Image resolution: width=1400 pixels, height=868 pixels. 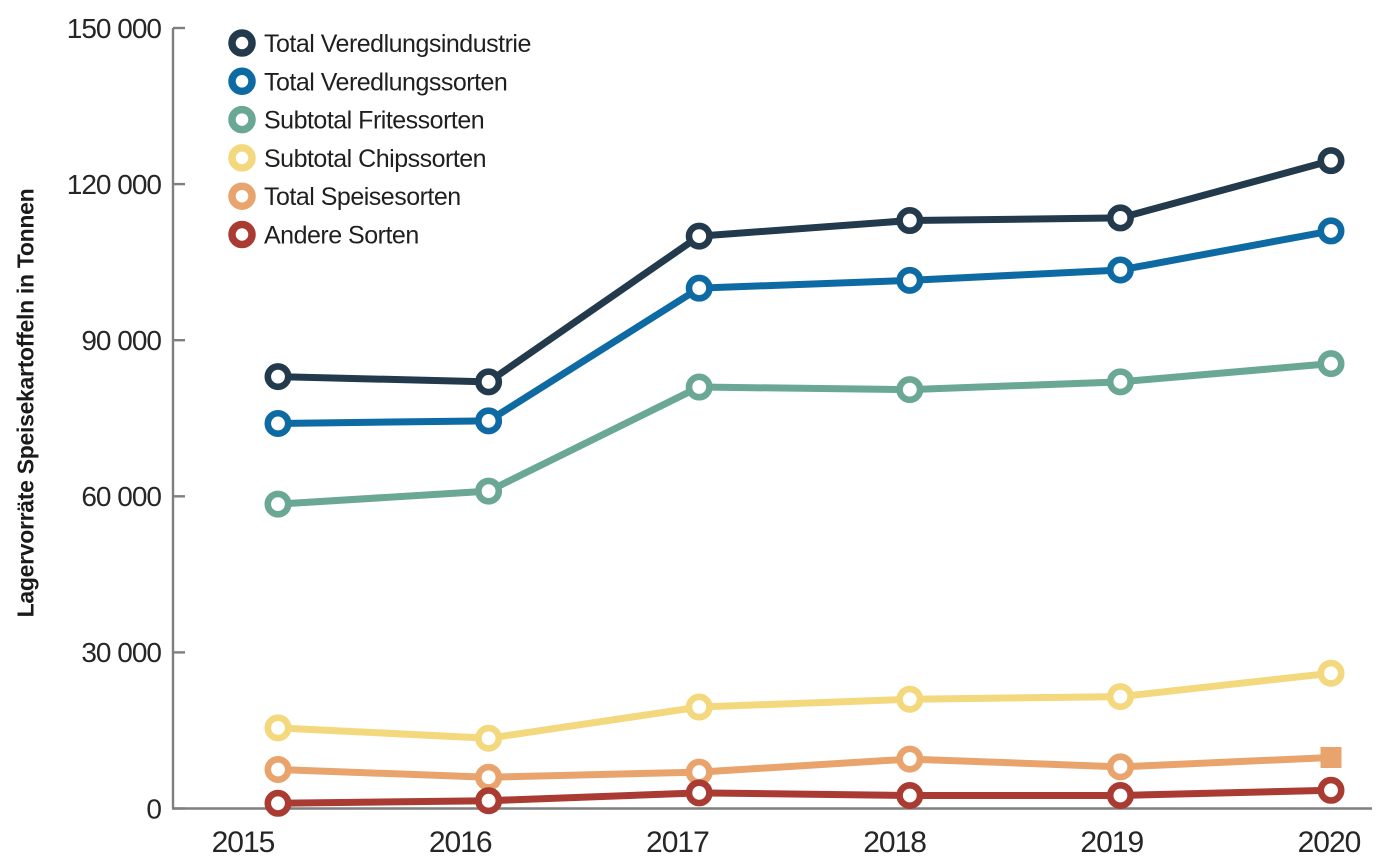 I want to click on marker-circle-total-veredlungsindustrie-2017, so click(x=699, y=236).